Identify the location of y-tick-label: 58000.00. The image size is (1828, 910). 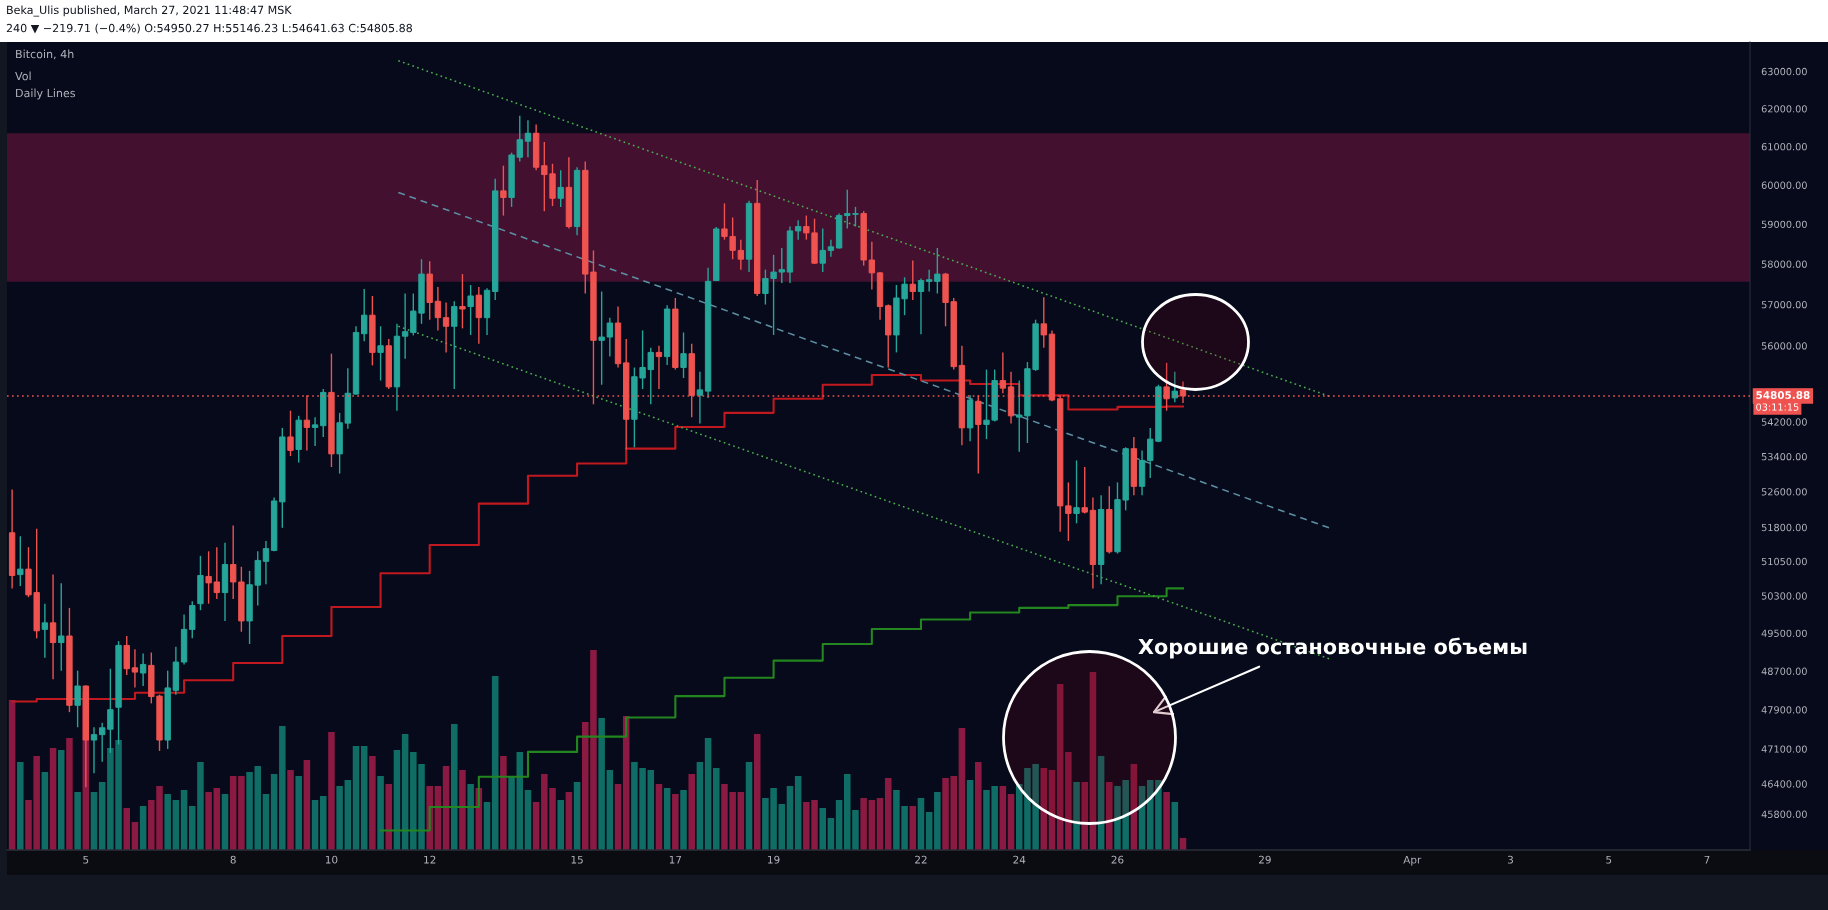
(1784, 264).